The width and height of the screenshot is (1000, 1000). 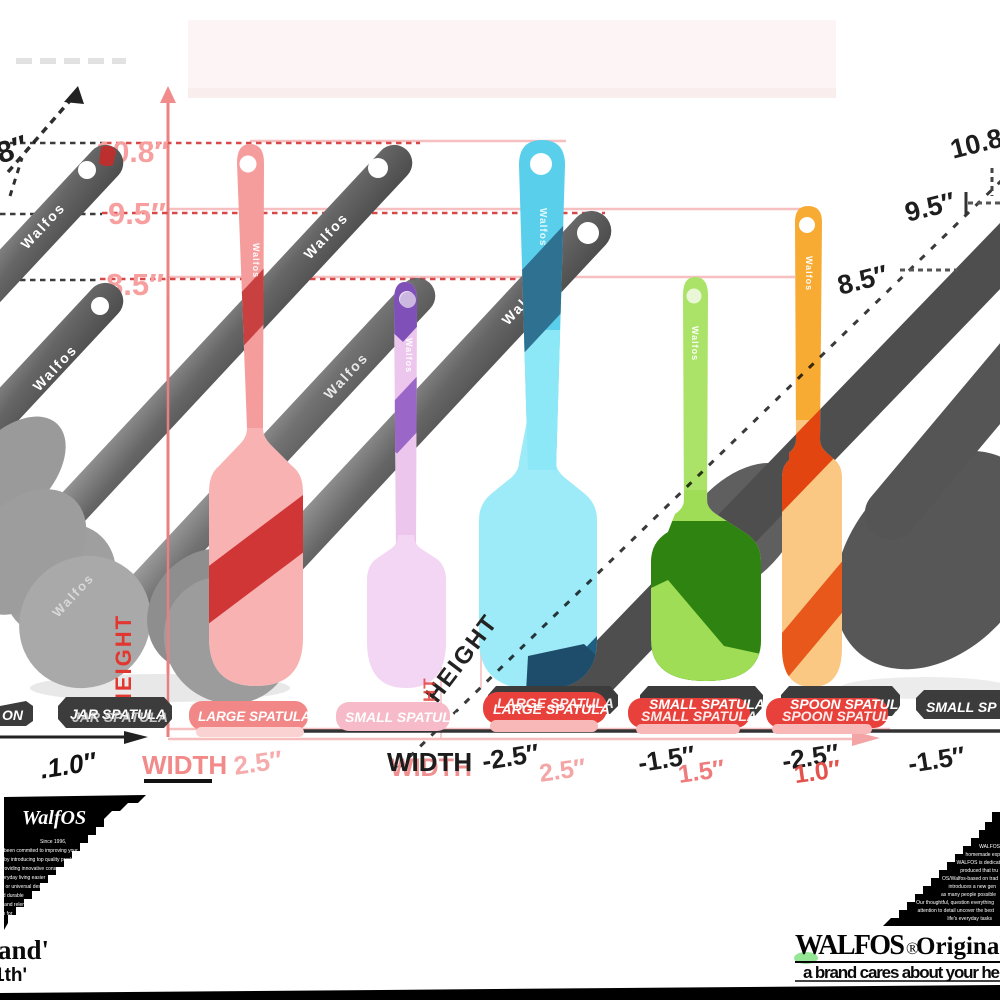 I want to click on svg-text: 10.8″, so click(x=973, y=142).